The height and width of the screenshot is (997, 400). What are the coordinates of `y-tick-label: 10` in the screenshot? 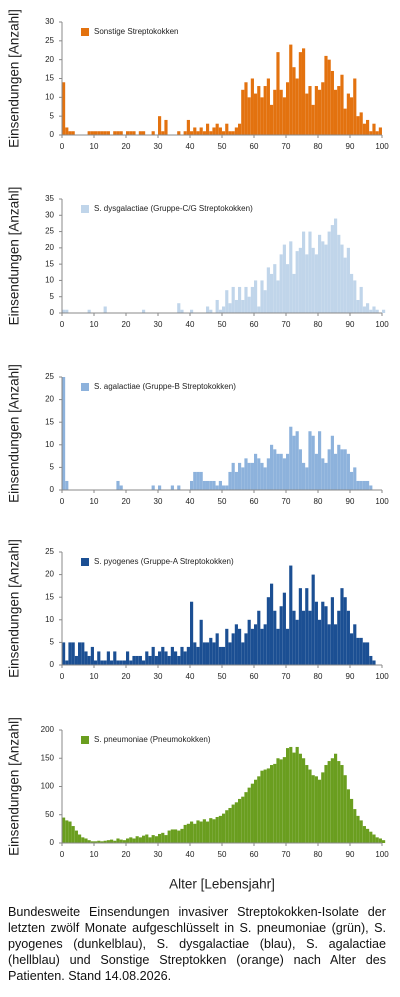 It's located at (49, 619).